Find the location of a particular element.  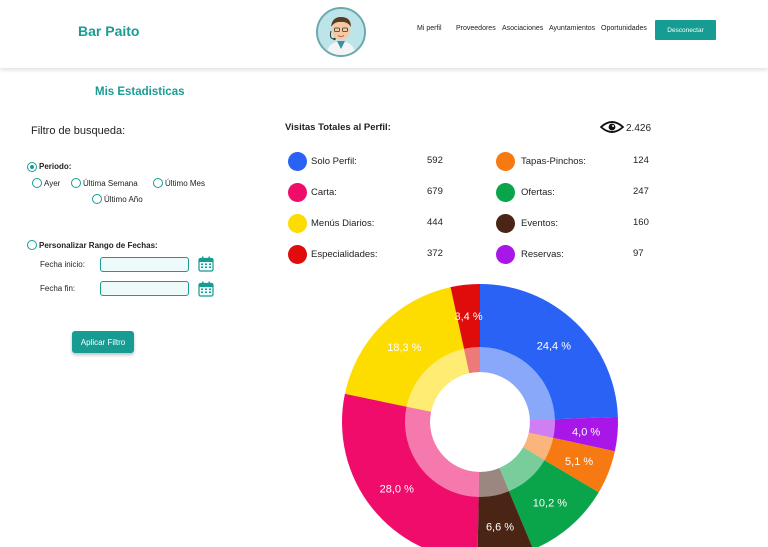

legend-value-especialidades: 372 is located at coordinates (435, 253).